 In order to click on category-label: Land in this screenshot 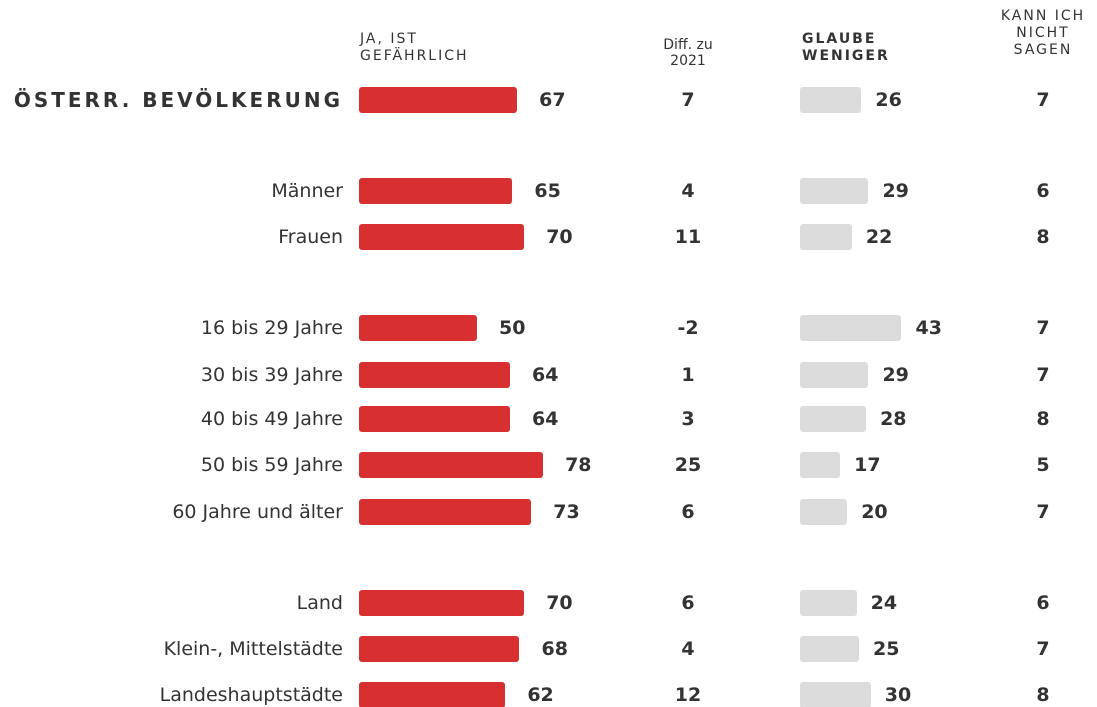, I will do `click(319, 603)`.